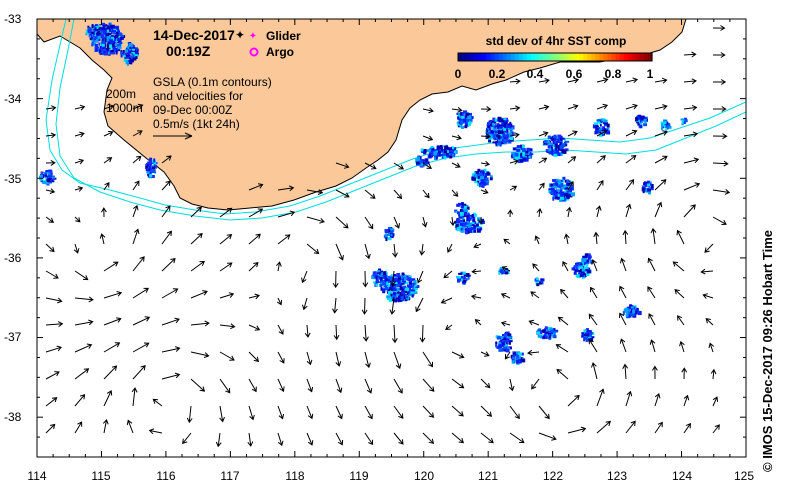  What do you see at coordinates (13, 337) in the screenshot?
I see `y-tick-label: -37` at bounding box center [13, 337].